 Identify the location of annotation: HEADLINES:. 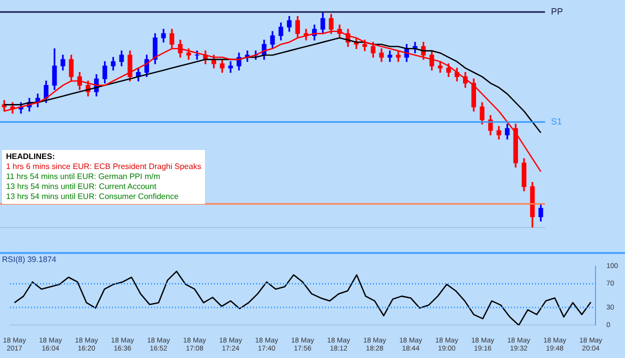
(31, 157).